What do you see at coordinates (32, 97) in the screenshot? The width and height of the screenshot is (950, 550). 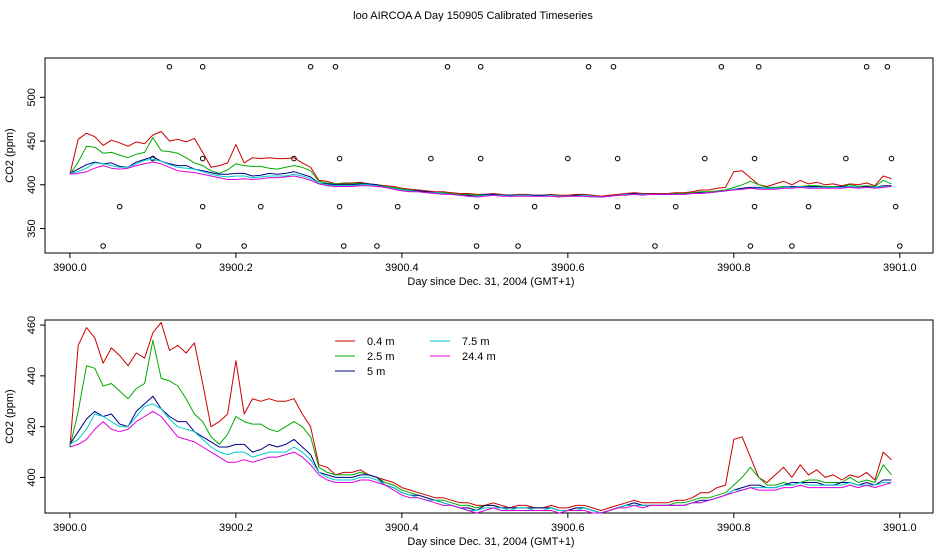 I see `y-tick-label: 500` at bounding box center [32, 97].